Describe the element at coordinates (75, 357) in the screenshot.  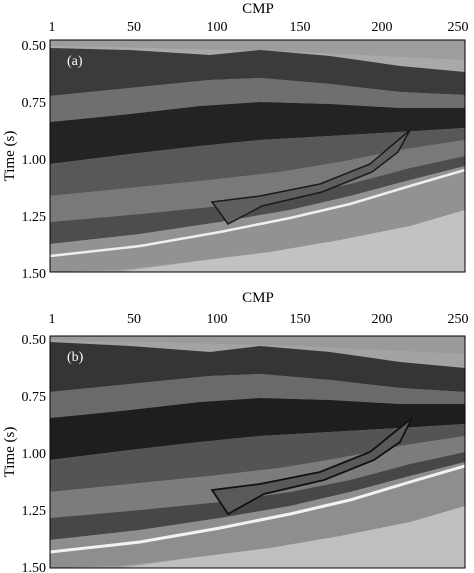
I see `panel-label-b: (b)` at that location.